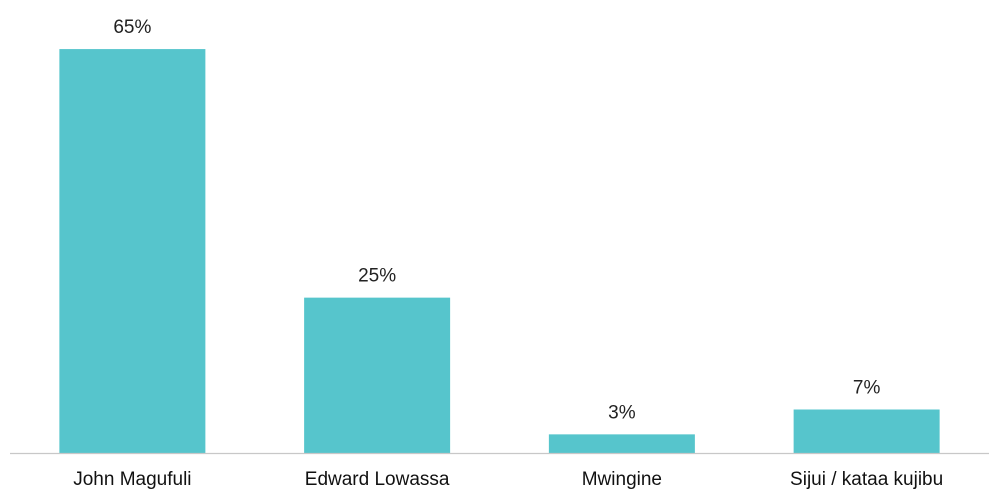  What do you see at coordinates (867, 388) in the screenshot?
I see `data-label-4: 7%` at bounding box center [867, 388].